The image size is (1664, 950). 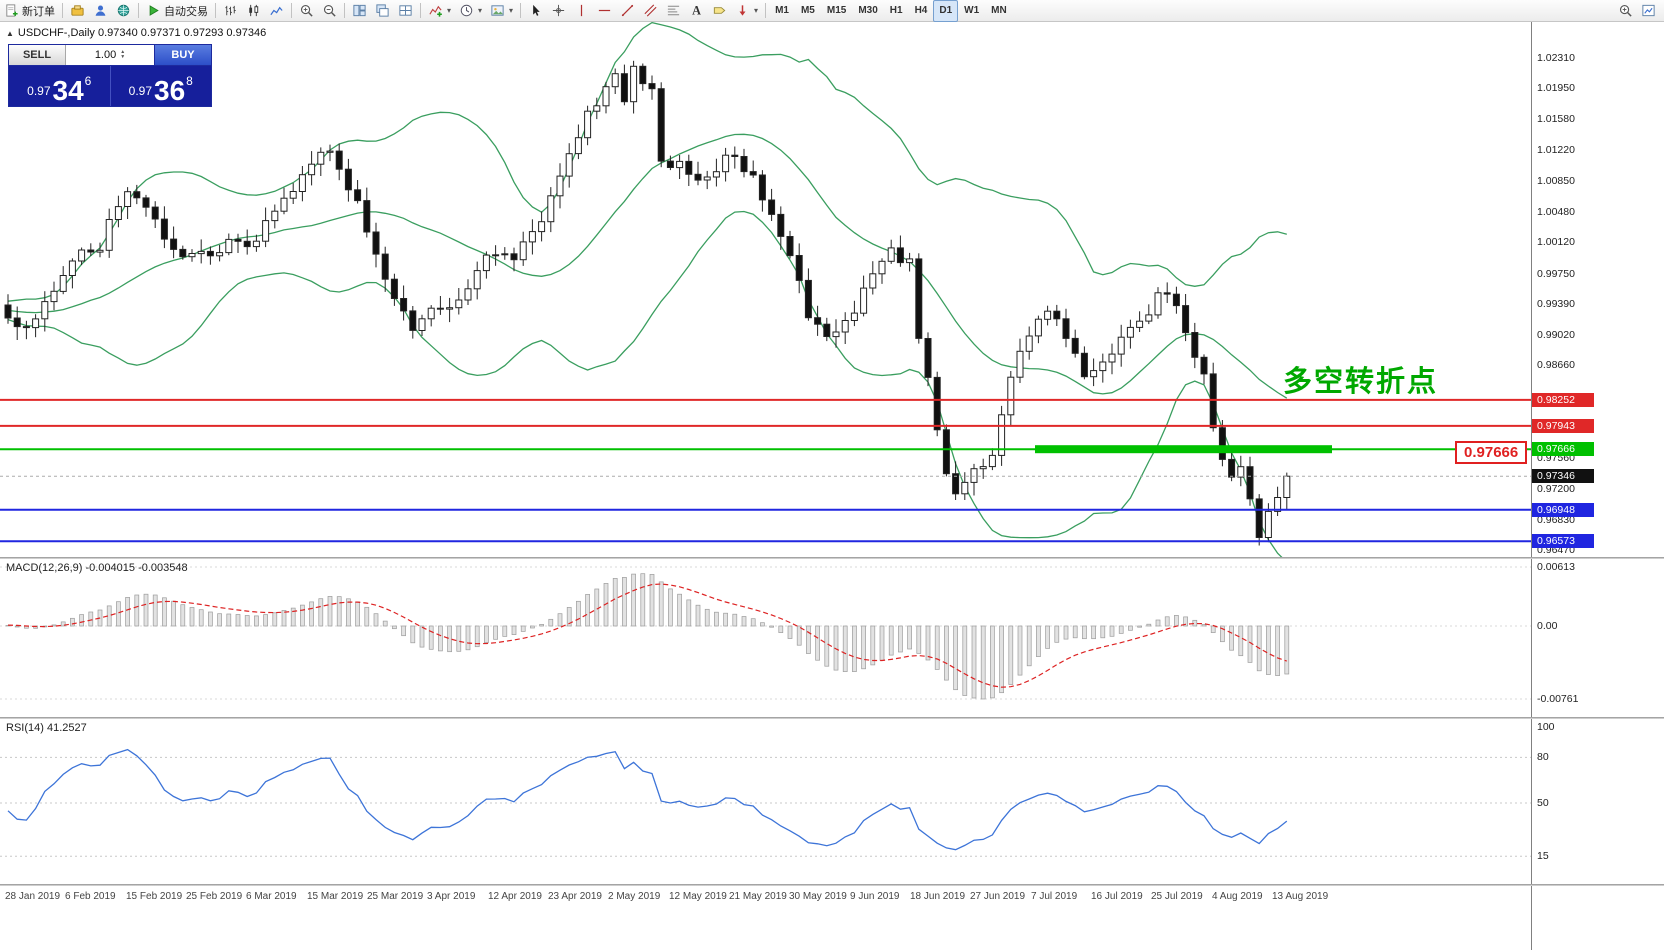 I want to click on candle-icon, so click(x=253, y=10).